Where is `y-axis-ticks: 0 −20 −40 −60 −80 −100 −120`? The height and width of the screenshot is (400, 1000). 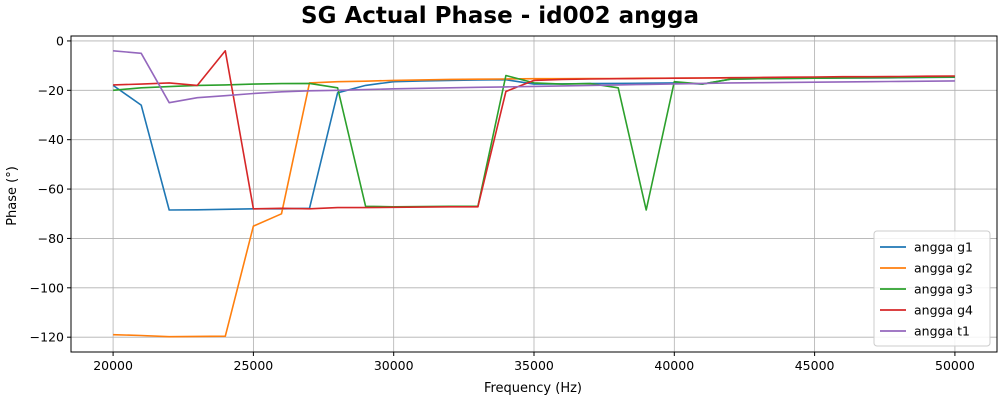
y-axis-ticks: 0 −20 −40 −60 −80 −100 −120 is located at coordinates (50, 189).